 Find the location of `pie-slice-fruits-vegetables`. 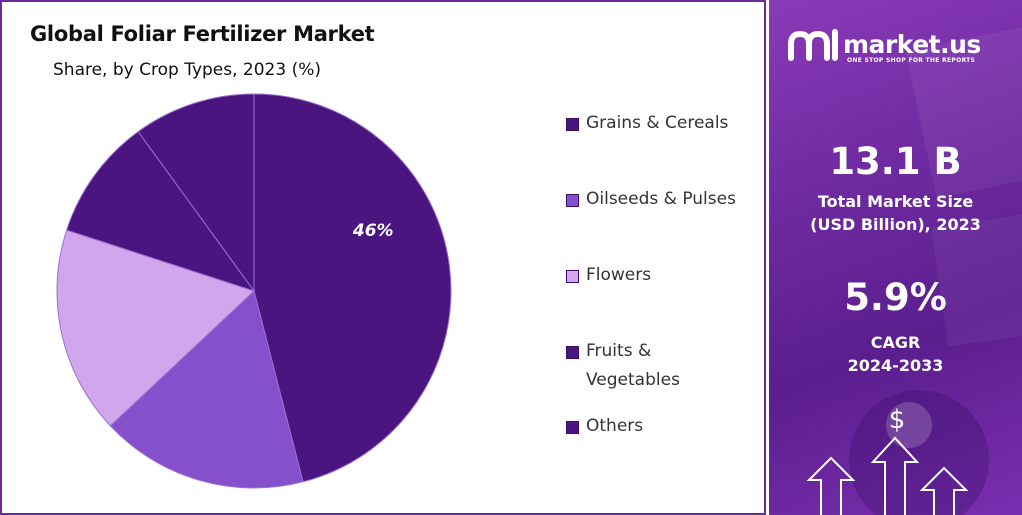

pie-slice-fruits-vegetables is located at coordinates (161, 211).